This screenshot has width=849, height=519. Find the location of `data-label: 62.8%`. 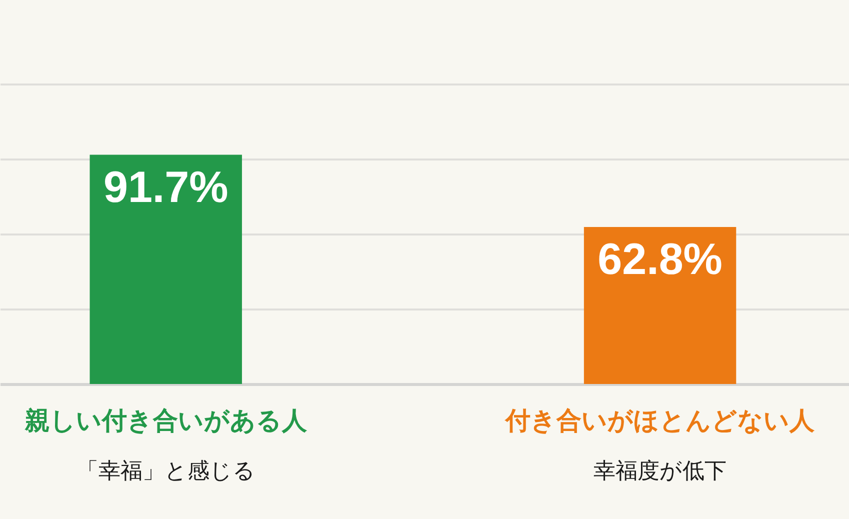

data-label: 62.8% is located at coordinates (660, 259).